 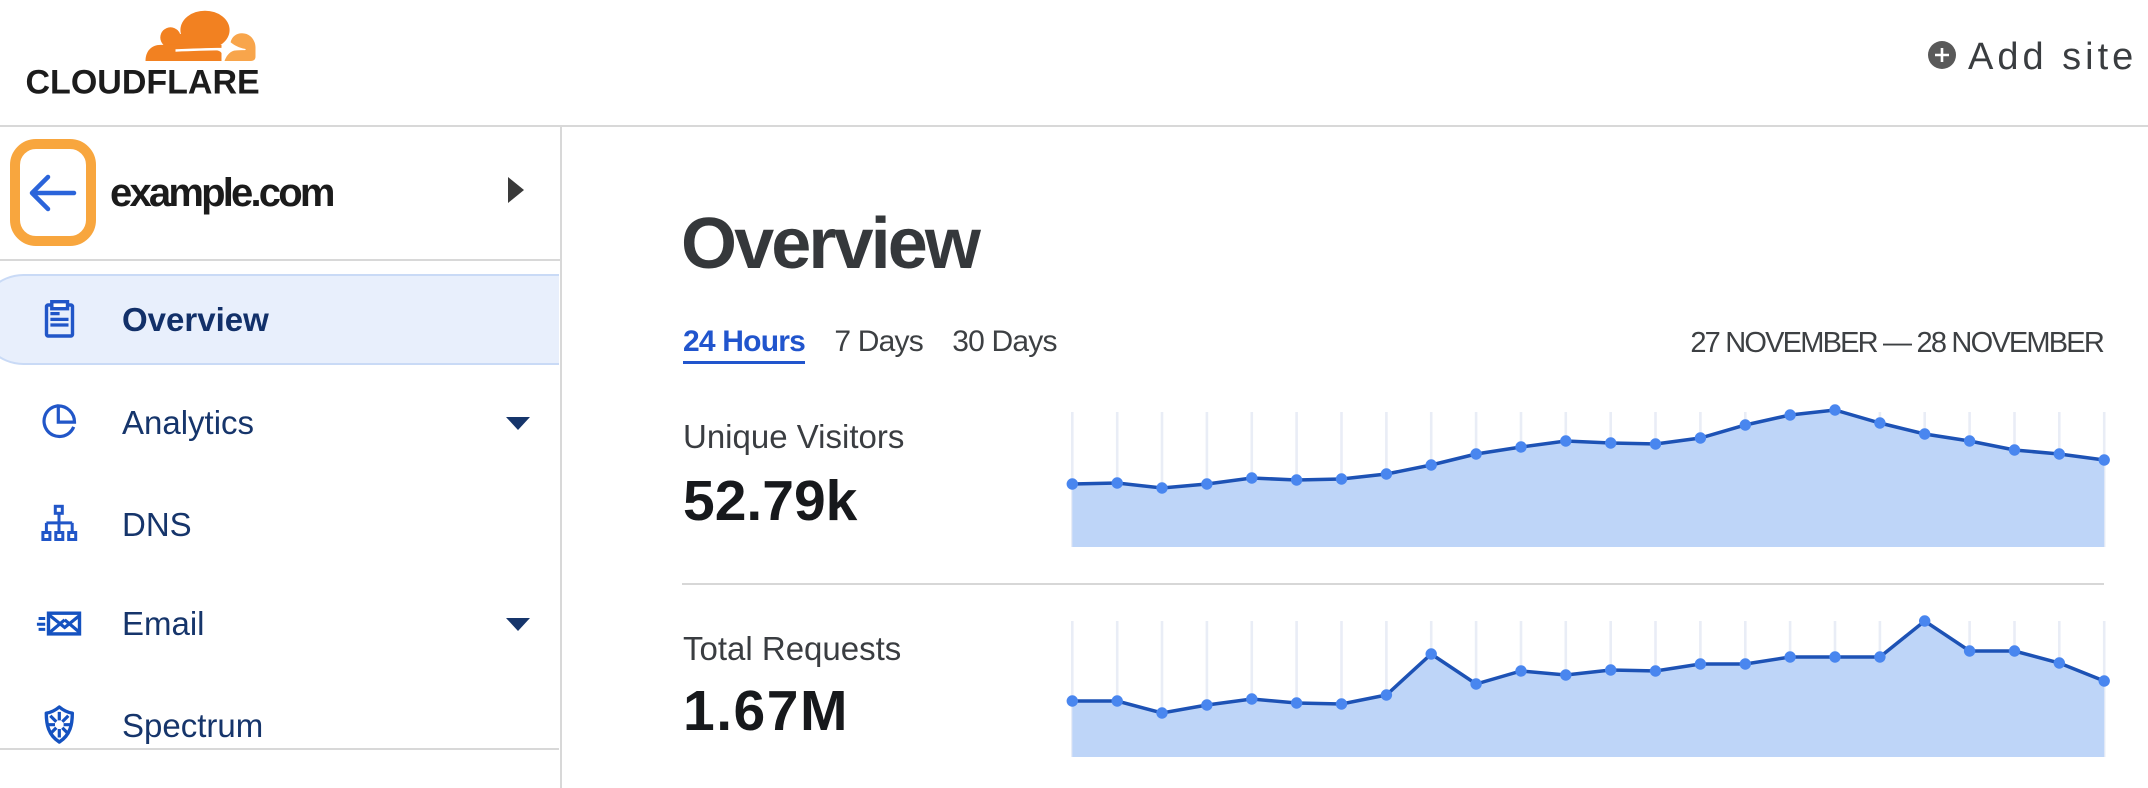 I want to click on svg-text: CLOUDFLARE, so click(x=143, y=83).